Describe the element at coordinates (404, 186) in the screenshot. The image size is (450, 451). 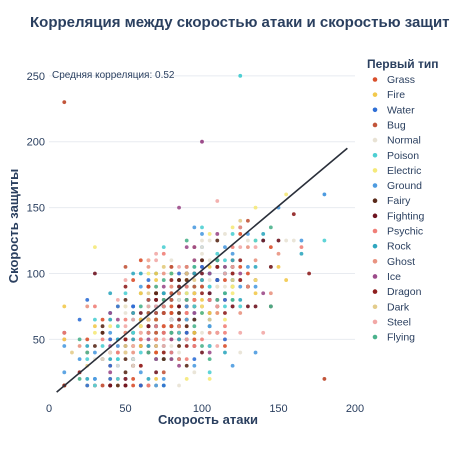
I see `legend-label: Ground` at that location.